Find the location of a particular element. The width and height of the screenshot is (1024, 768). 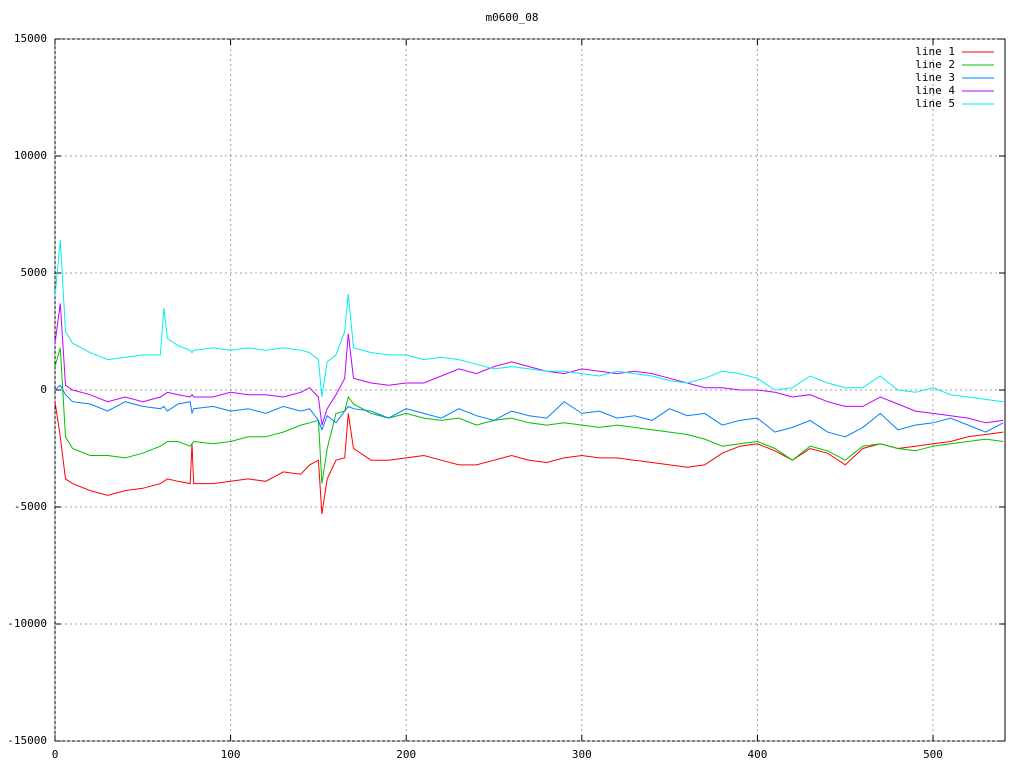

x-tick-label: 500 is located at coordinates (933, 754).